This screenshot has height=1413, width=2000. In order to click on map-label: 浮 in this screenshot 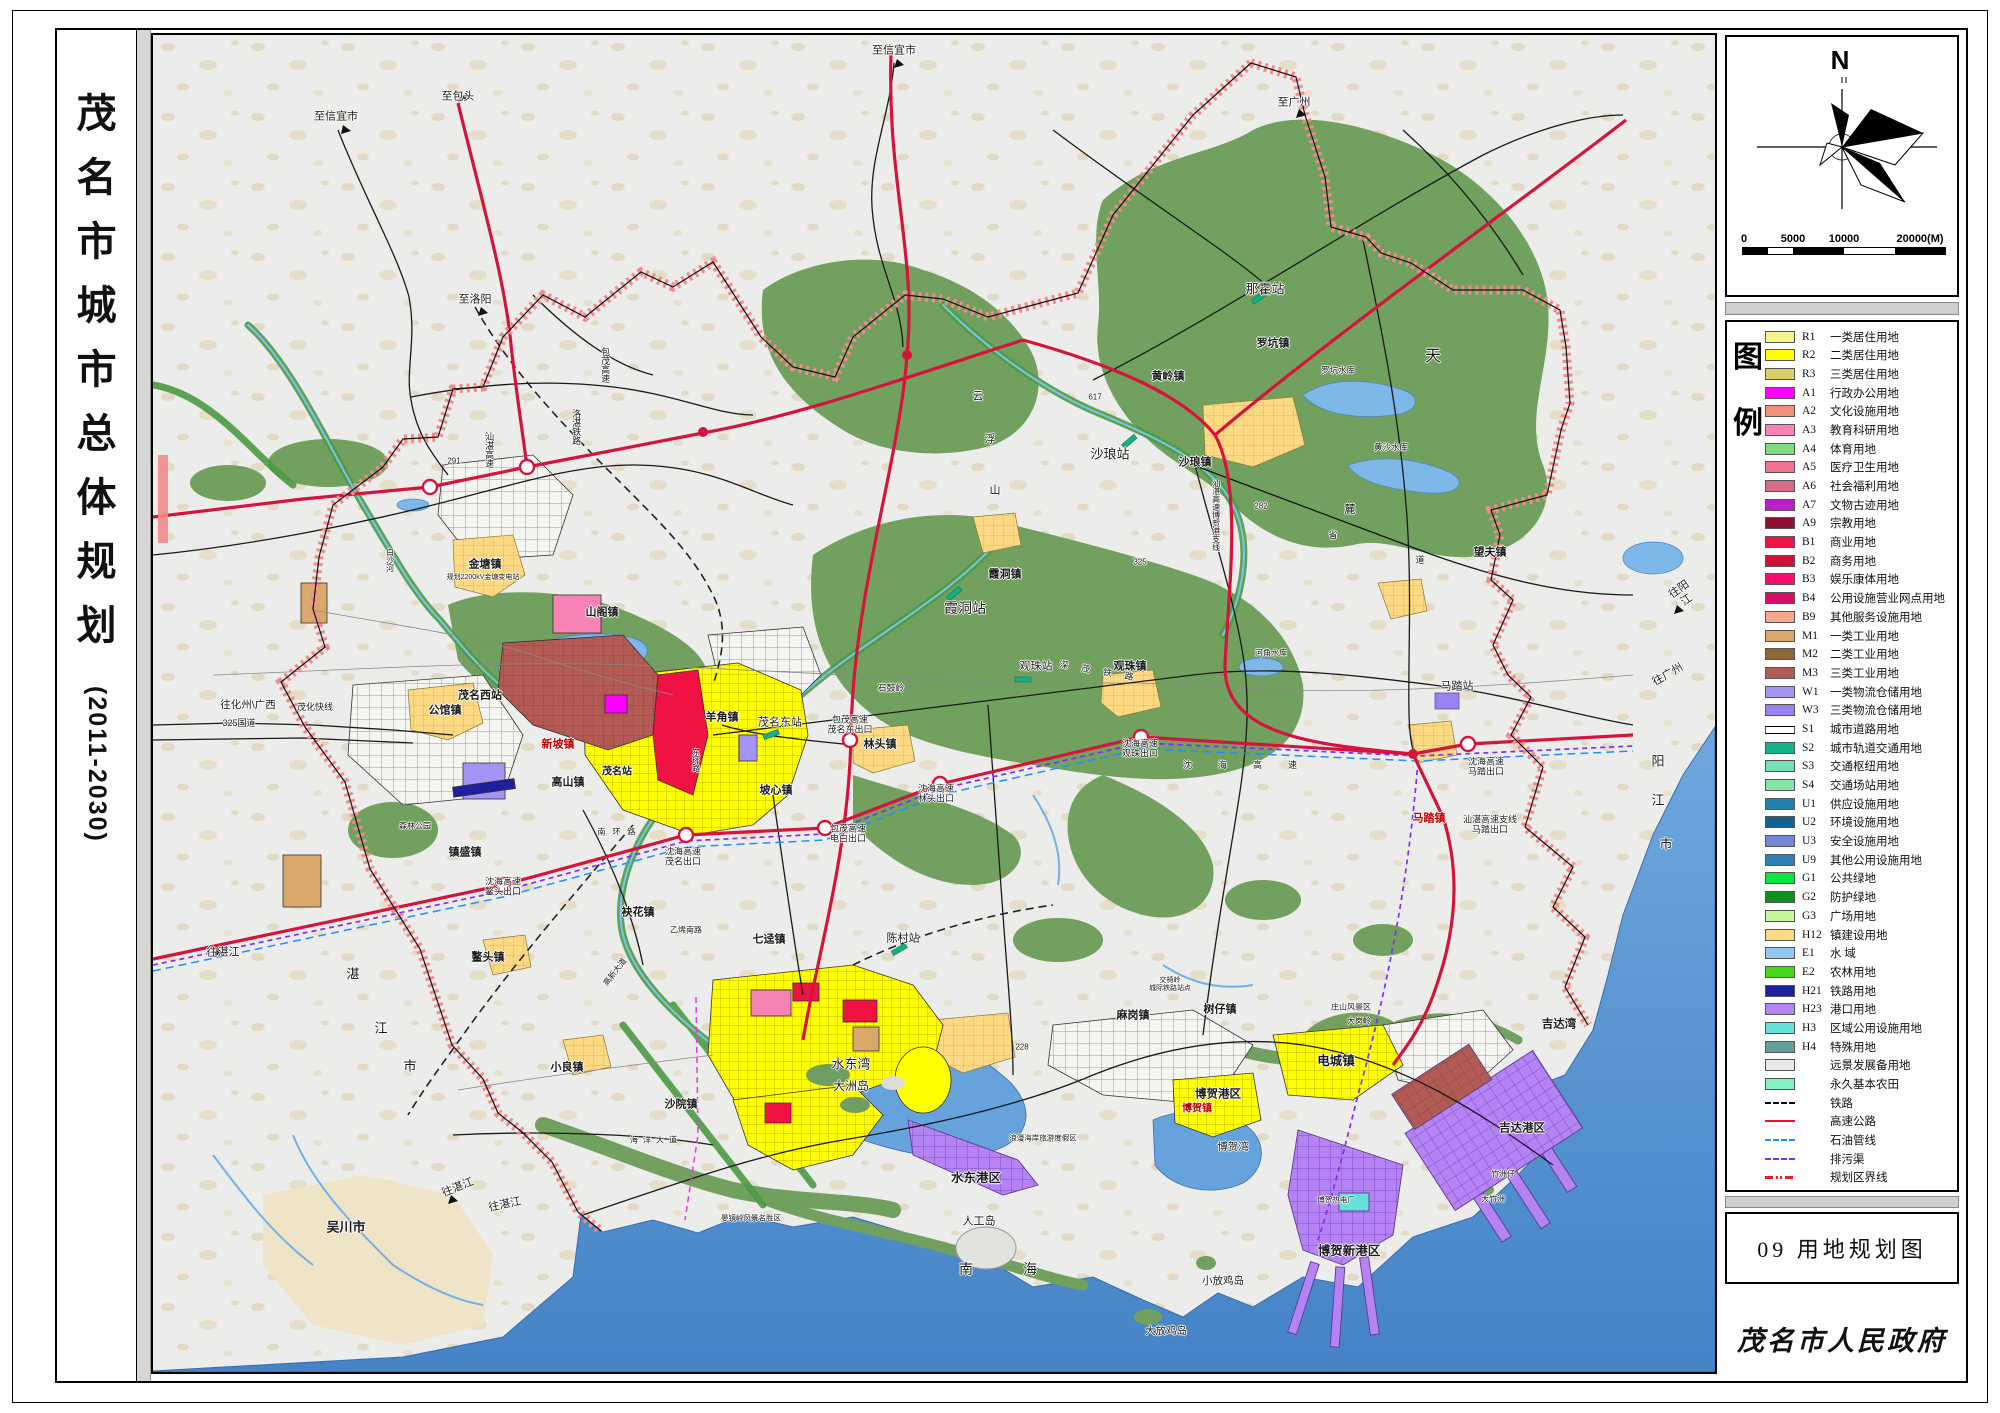, I will do `click(990, 439)`.